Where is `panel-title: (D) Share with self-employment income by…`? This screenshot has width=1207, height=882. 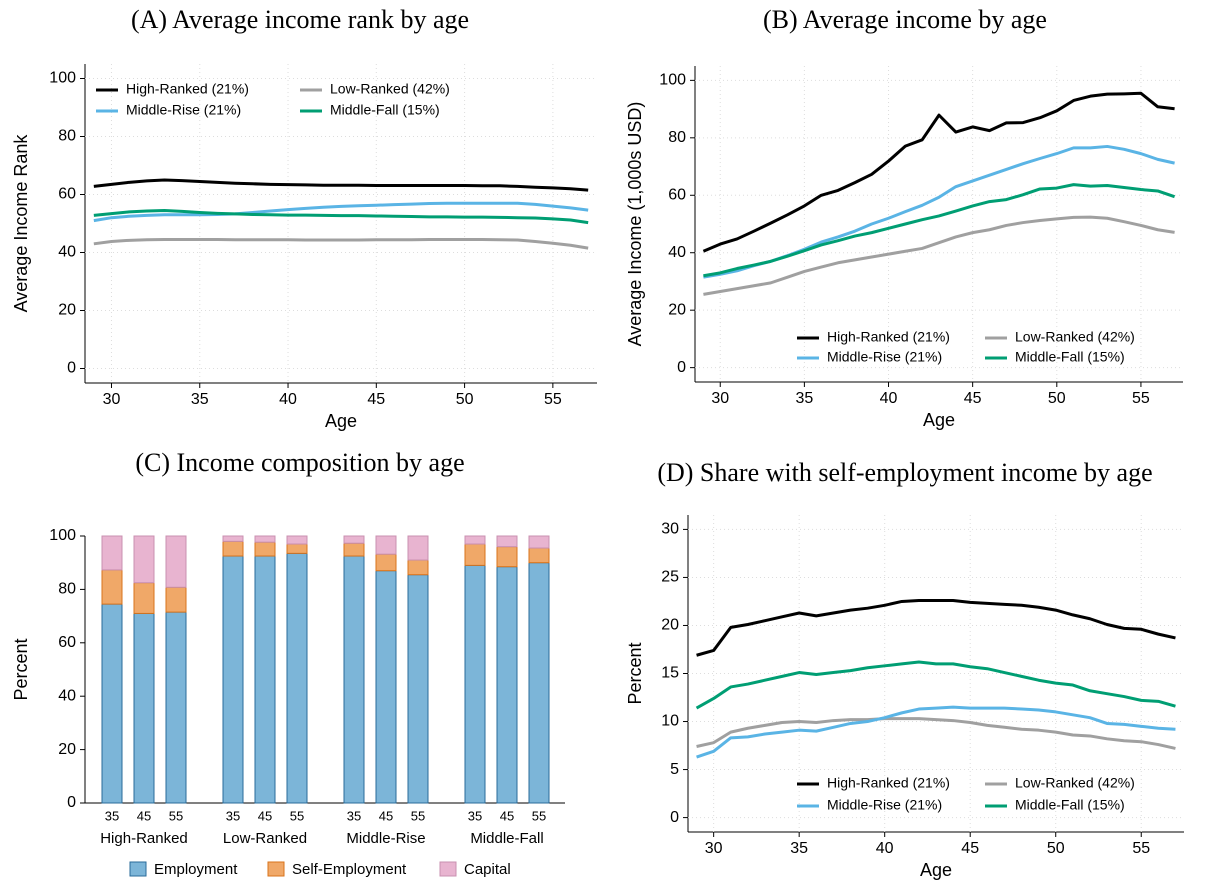
panel-title: (D) Share with self-employment income by… is located at coordinates (904, 472).